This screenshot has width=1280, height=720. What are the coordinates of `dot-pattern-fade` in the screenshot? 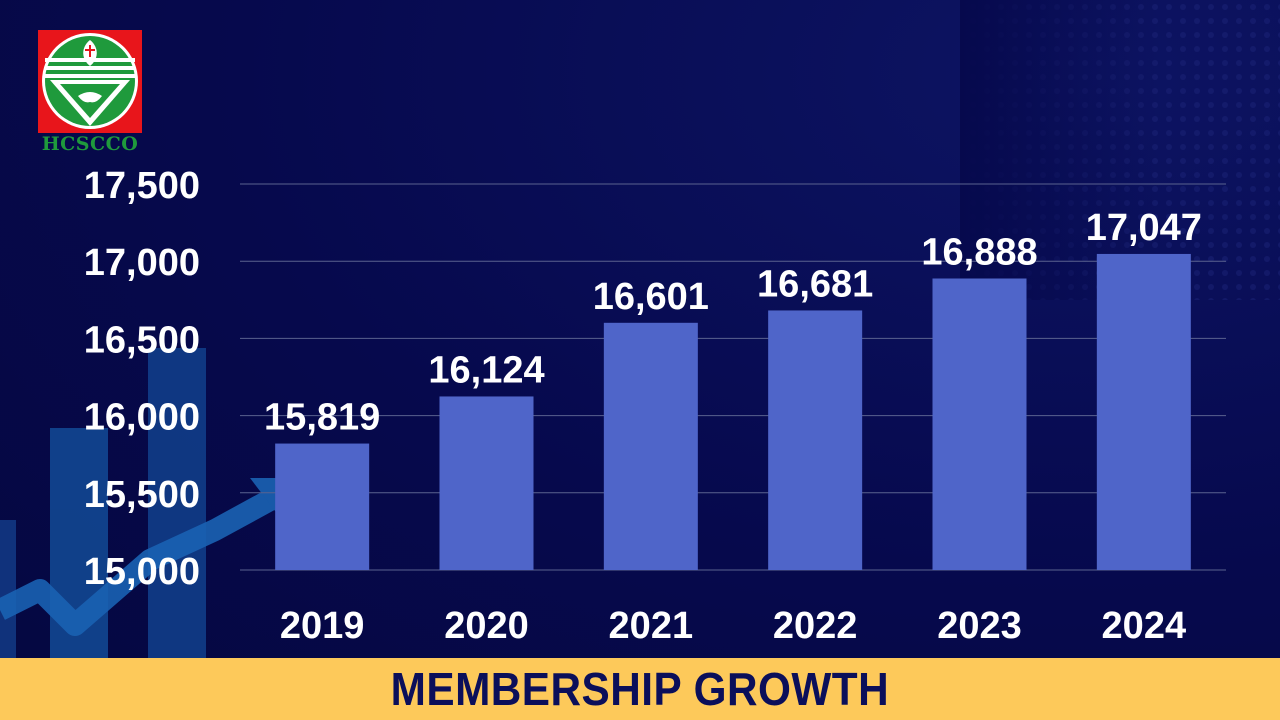 It's located at (1060, 150).